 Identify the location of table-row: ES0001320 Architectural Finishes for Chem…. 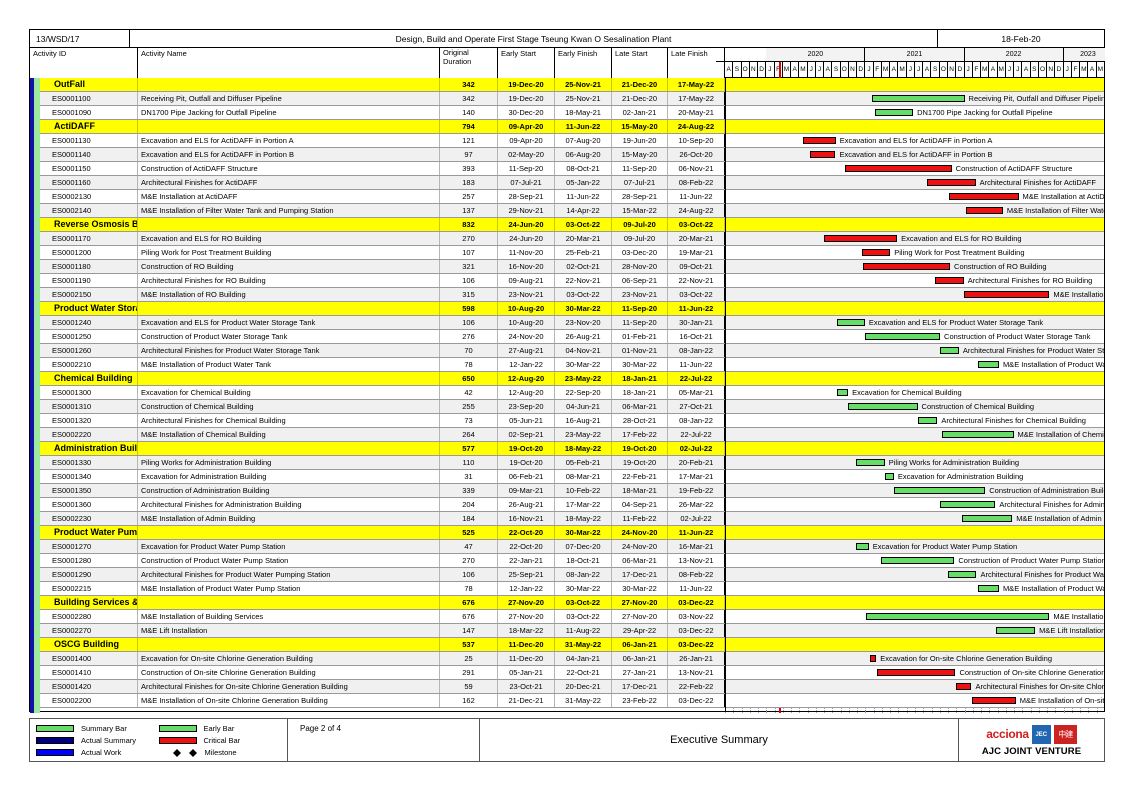
(572, 421).